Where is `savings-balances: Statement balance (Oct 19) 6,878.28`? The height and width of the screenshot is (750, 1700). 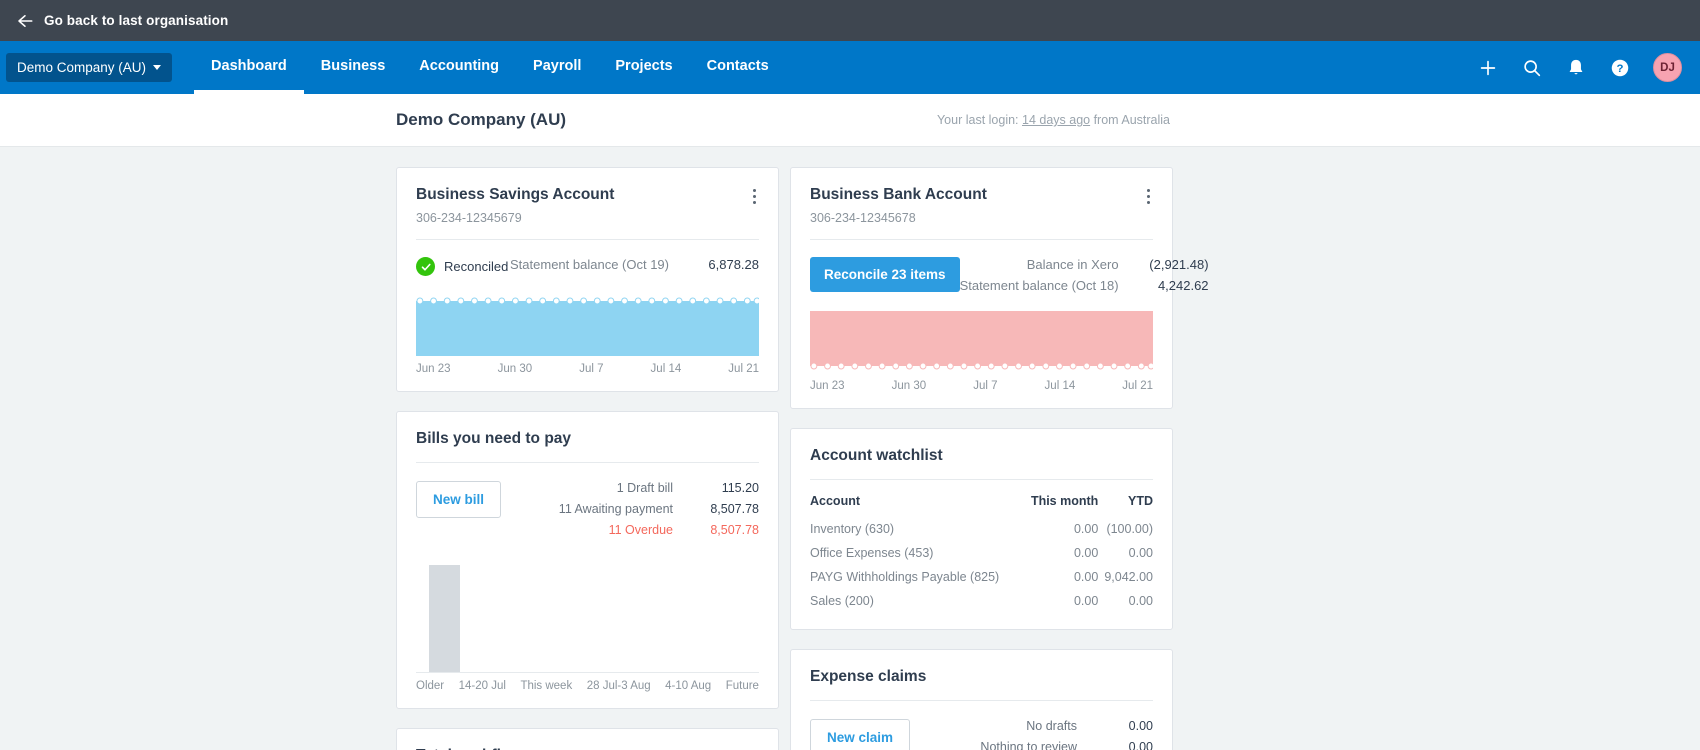
savings-balances: Statement balance (Oct 19) 6,878.28 is located at coordinates (634, 264).